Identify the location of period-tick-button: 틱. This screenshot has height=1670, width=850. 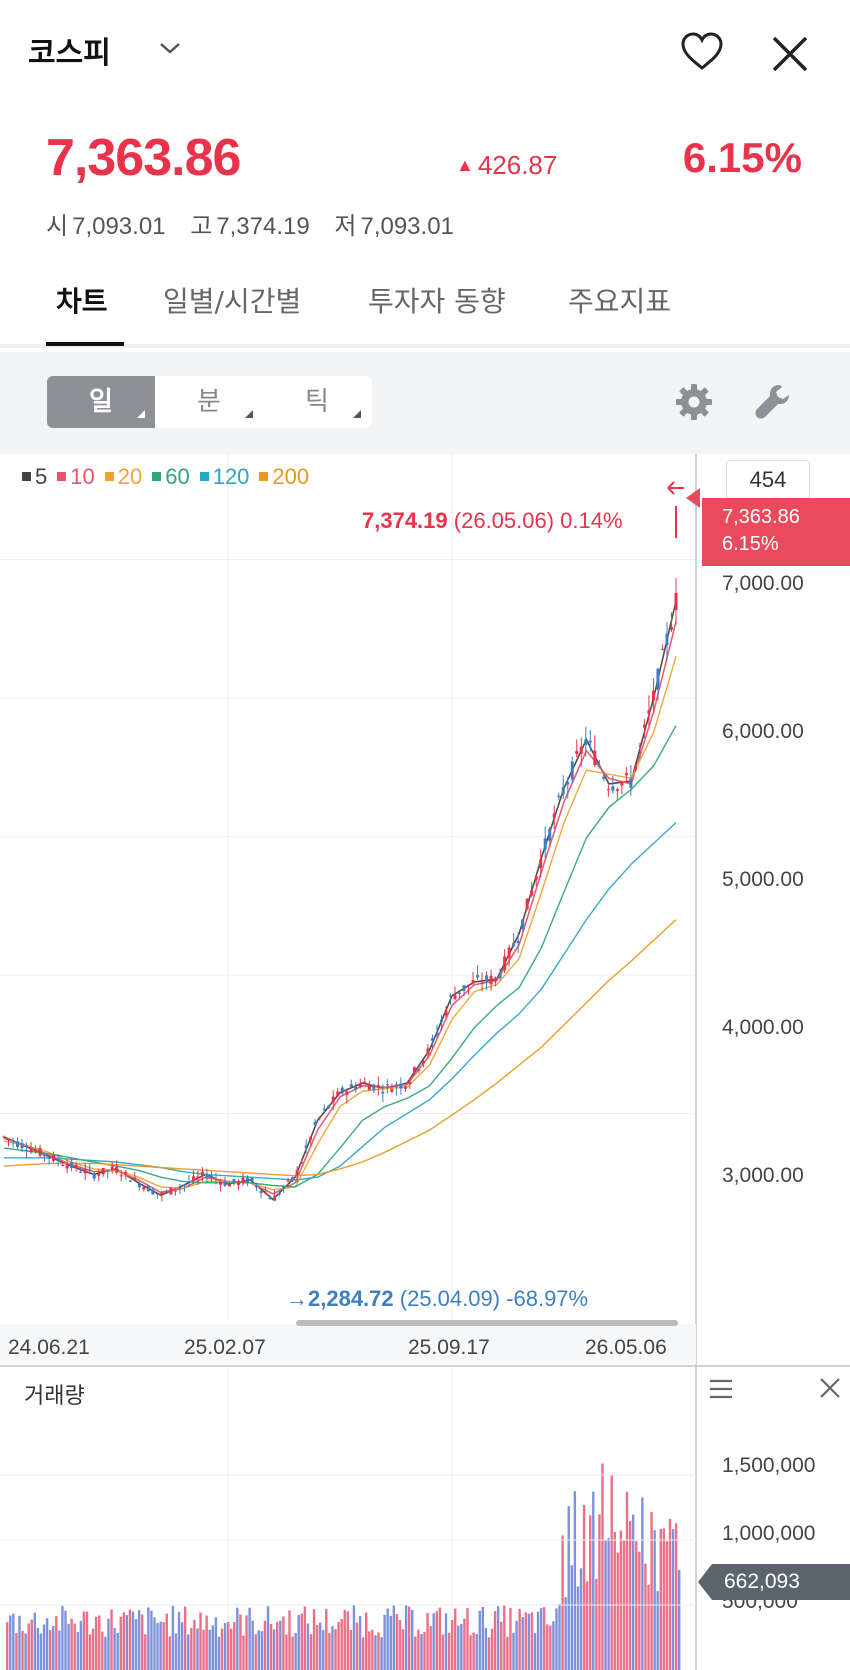
(317, 402).